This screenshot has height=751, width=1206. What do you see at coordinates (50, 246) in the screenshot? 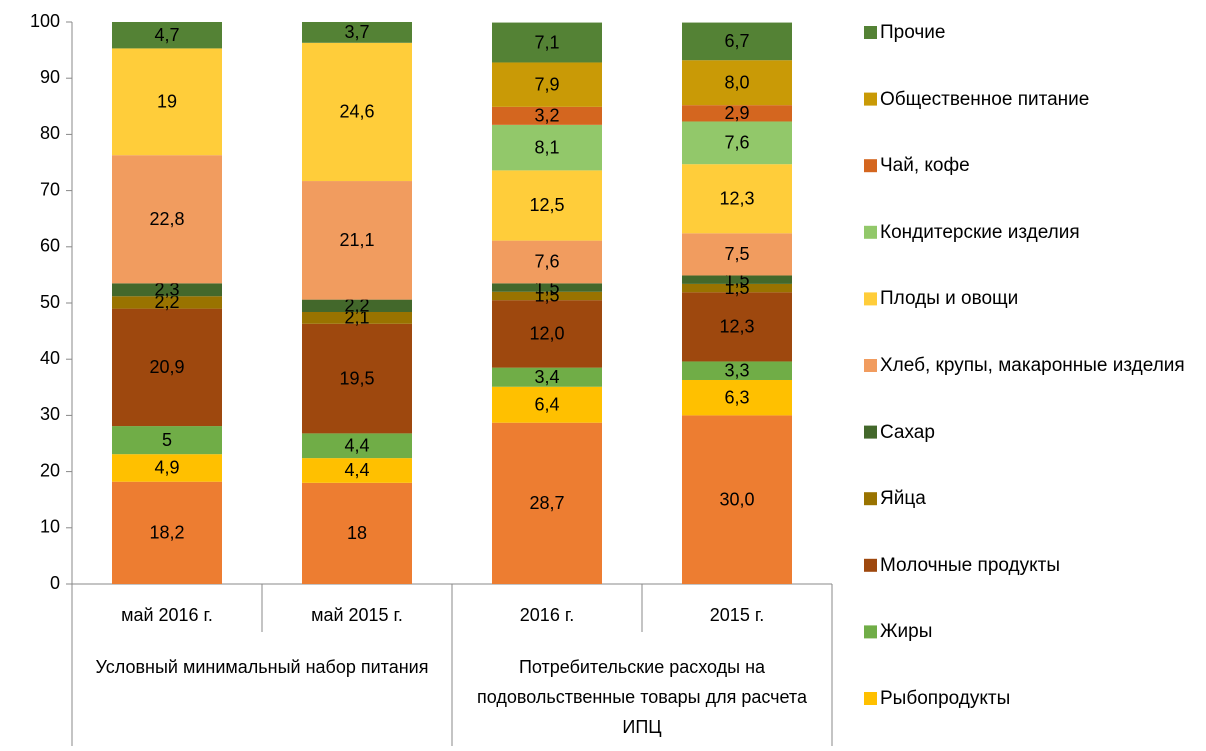
I see `y-tick-label: 60` at bounding box center [50, 246].